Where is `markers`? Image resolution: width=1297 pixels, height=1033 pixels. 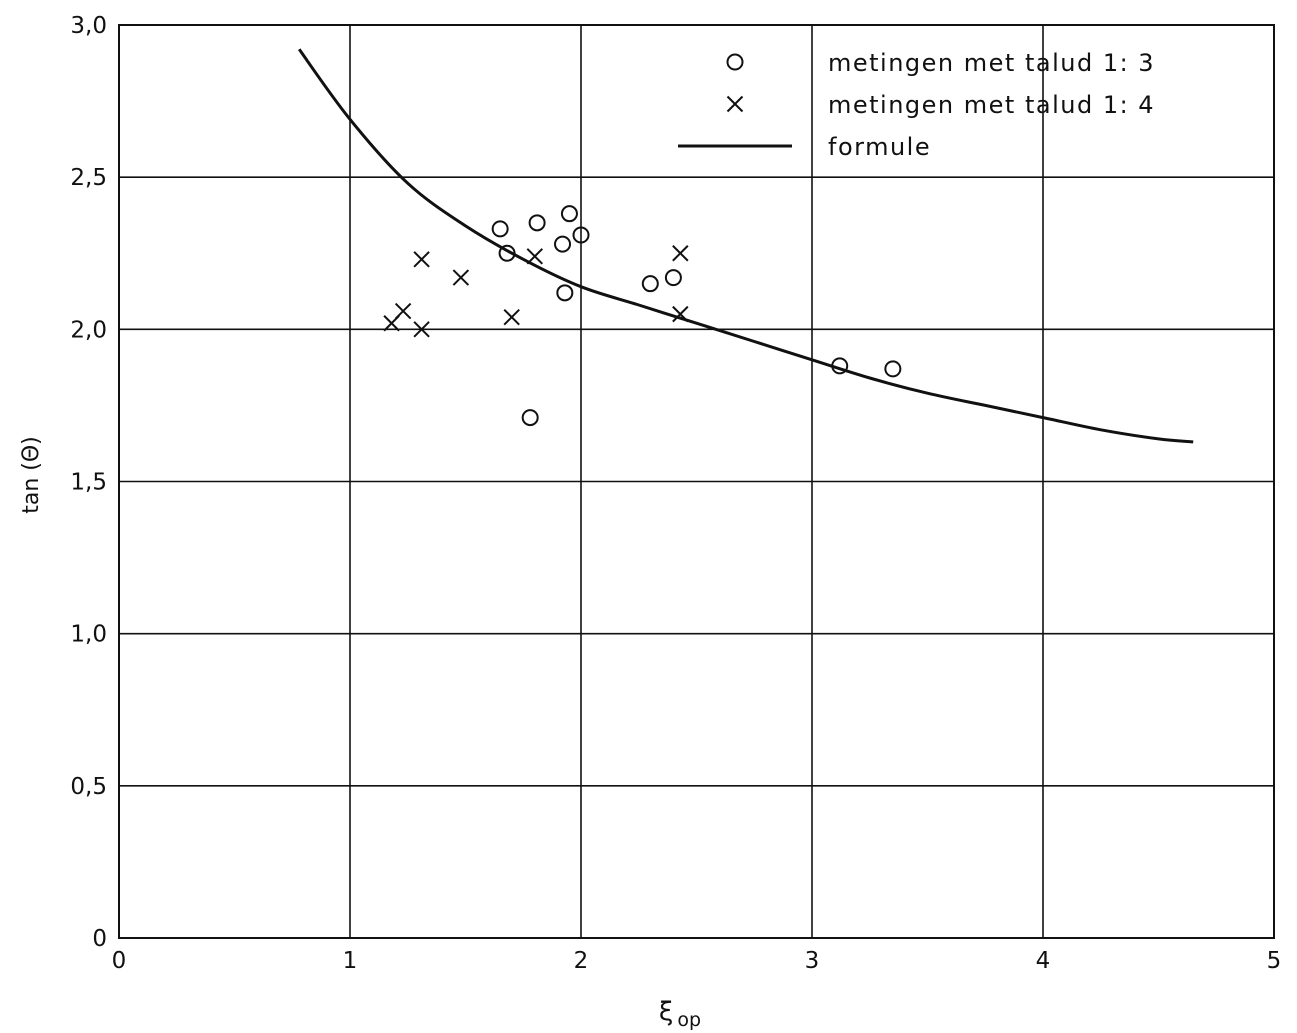 markers is located at coordinates (642, 316).